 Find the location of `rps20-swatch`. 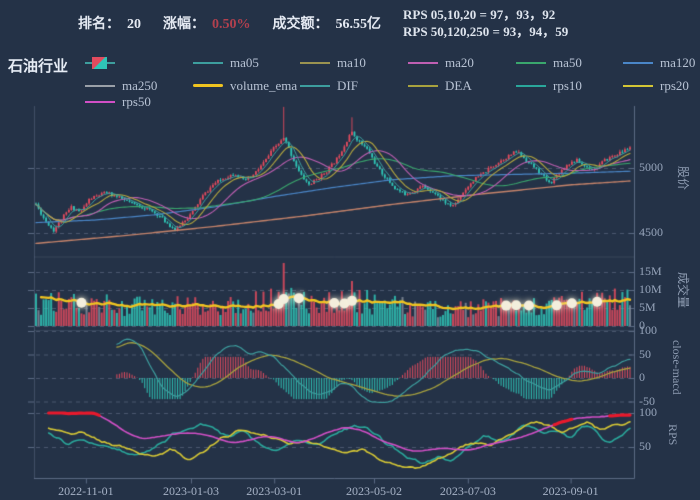

rps20-swatch is located at coordinates (638, 86).